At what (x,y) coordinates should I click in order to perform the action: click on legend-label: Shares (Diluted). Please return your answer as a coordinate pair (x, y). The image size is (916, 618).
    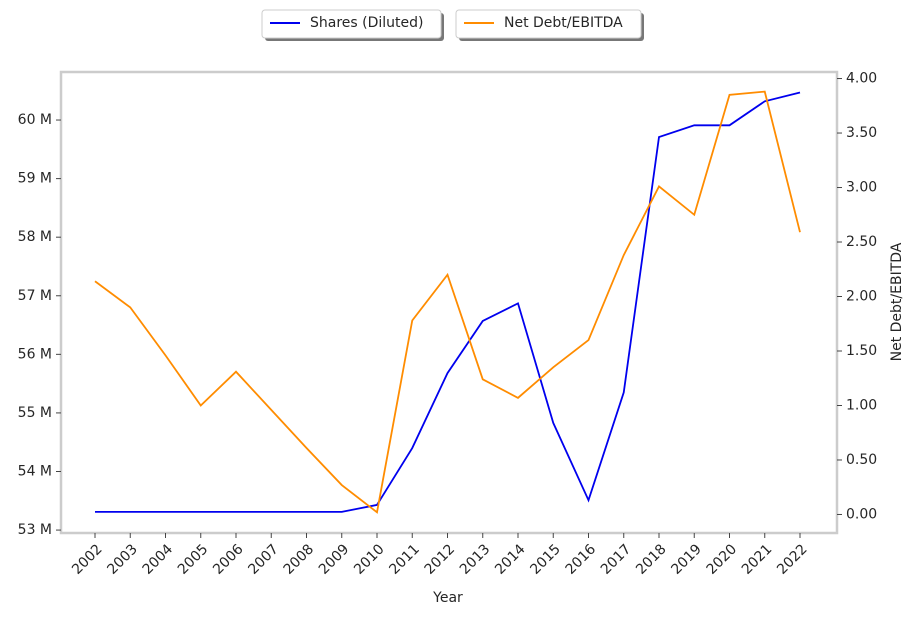
    Looking at the image, I should click on (367, 23).